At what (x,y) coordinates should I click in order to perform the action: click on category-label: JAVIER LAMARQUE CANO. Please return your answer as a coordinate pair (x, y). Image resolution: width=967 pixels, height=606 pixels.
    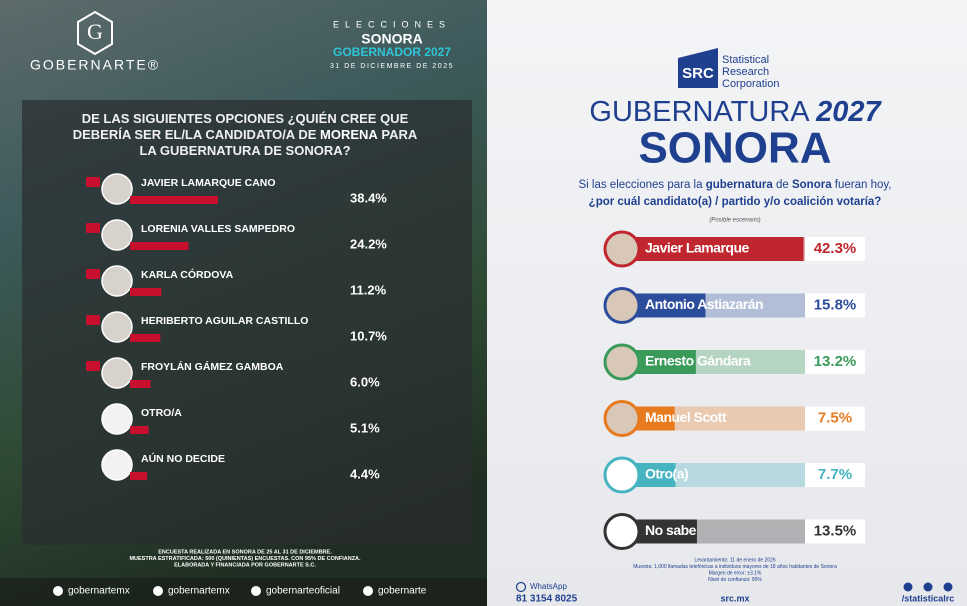
    Looking at the image, I should click on (208, 183).